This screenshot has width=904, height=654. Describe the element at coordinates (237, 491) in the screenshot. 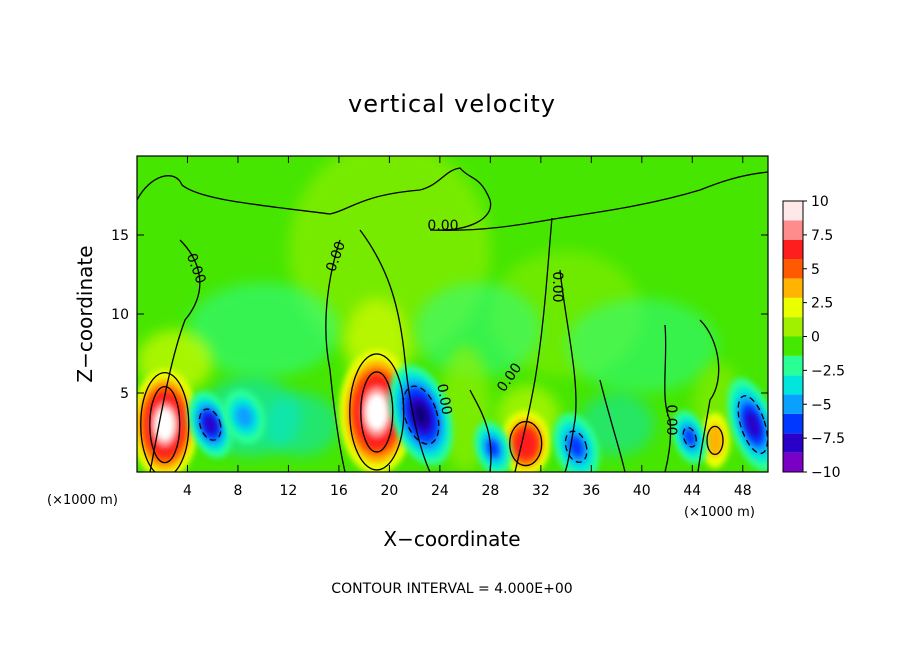

I see `x-tick-label: 8` at that location.